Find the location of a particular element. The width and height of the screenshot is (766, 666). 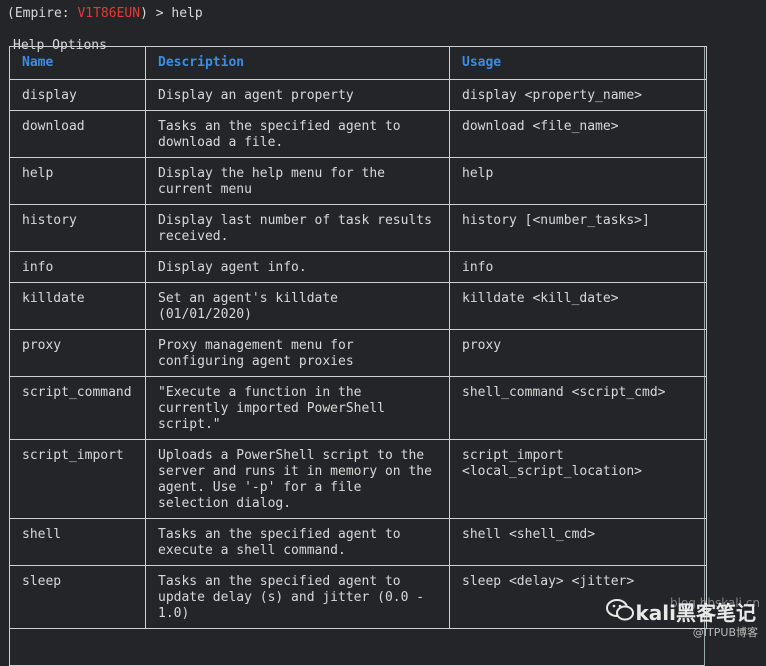

description-cell: Display agent info. is located at coordinates (297, 267).